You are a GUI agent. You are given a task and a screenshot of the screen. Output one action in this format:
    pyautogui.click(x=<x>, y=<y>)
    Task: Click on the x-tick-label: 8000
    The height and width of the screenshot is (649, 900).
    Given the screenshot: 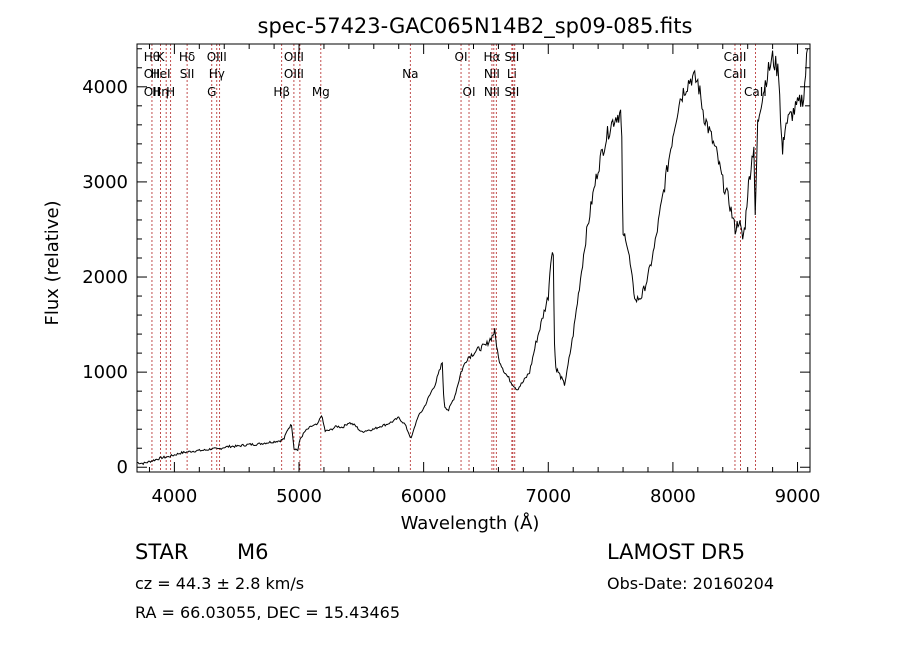 What is the action you would take?
    pyautogui.click(x=673, y=496)
    